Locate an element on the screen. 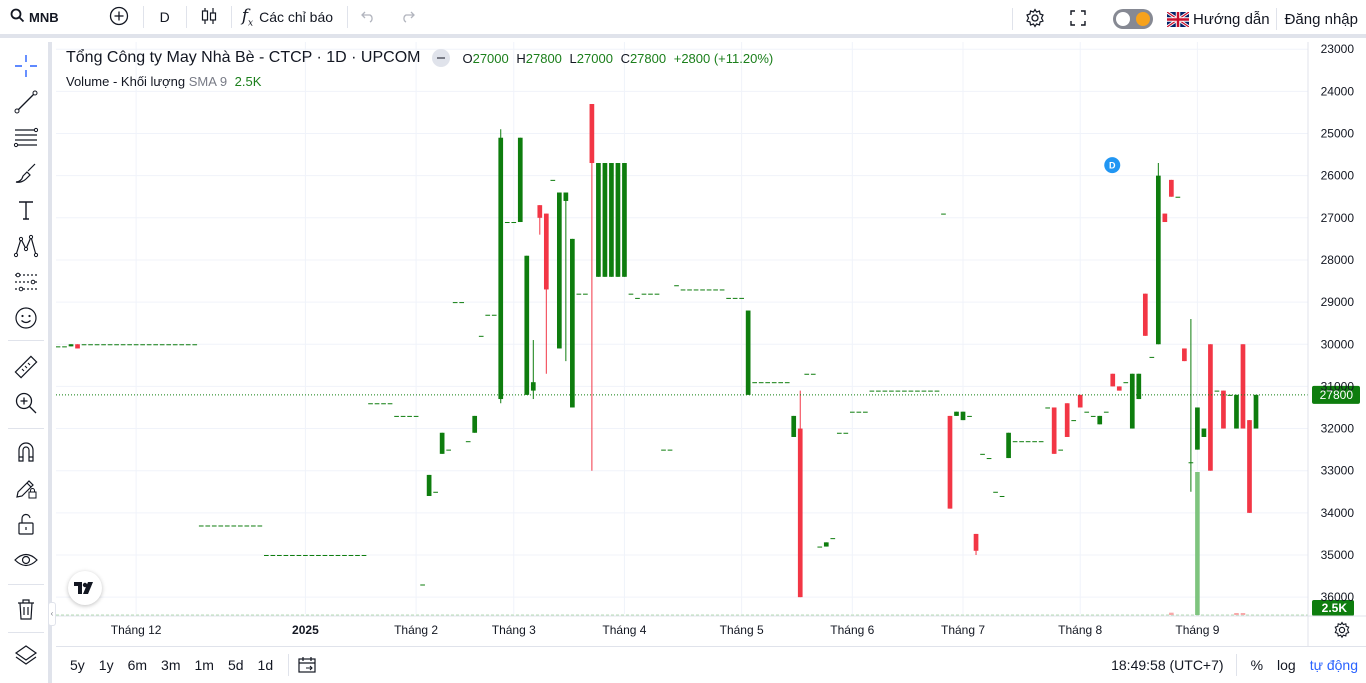 This screenshot has height=683, width=1366. lock-drawings-tool is located at coordinates (26, 524).